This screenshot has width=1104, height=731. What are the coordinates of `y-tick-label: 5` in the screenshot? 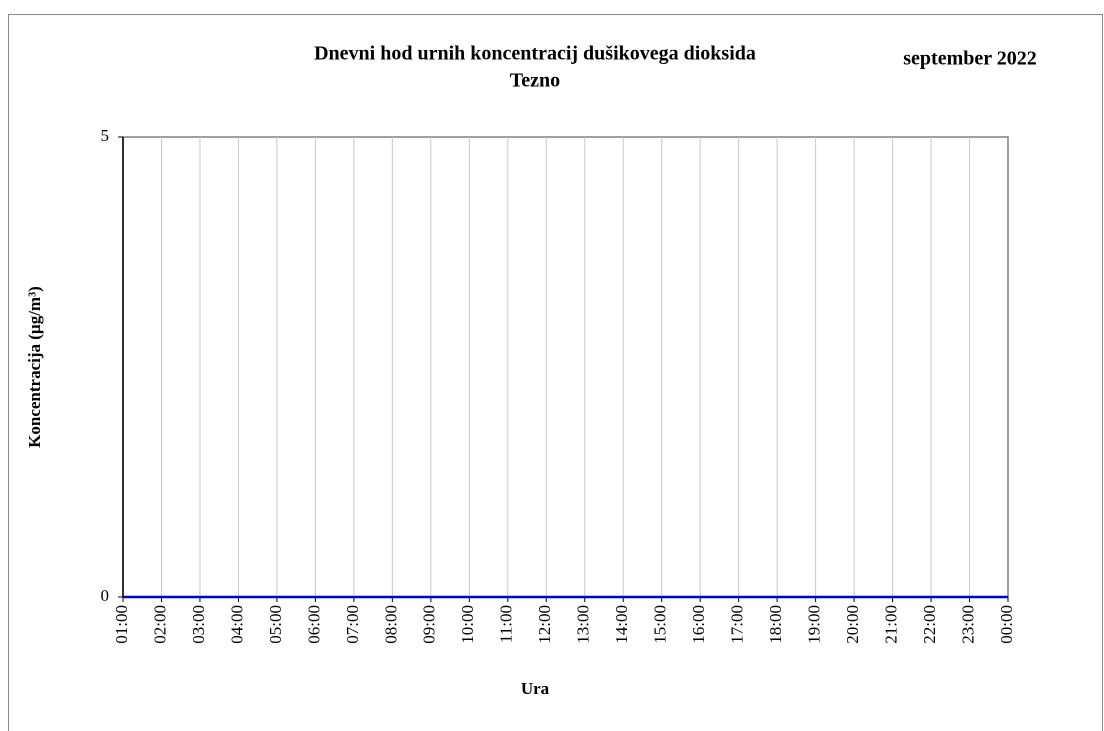 It's located at (105, 135).